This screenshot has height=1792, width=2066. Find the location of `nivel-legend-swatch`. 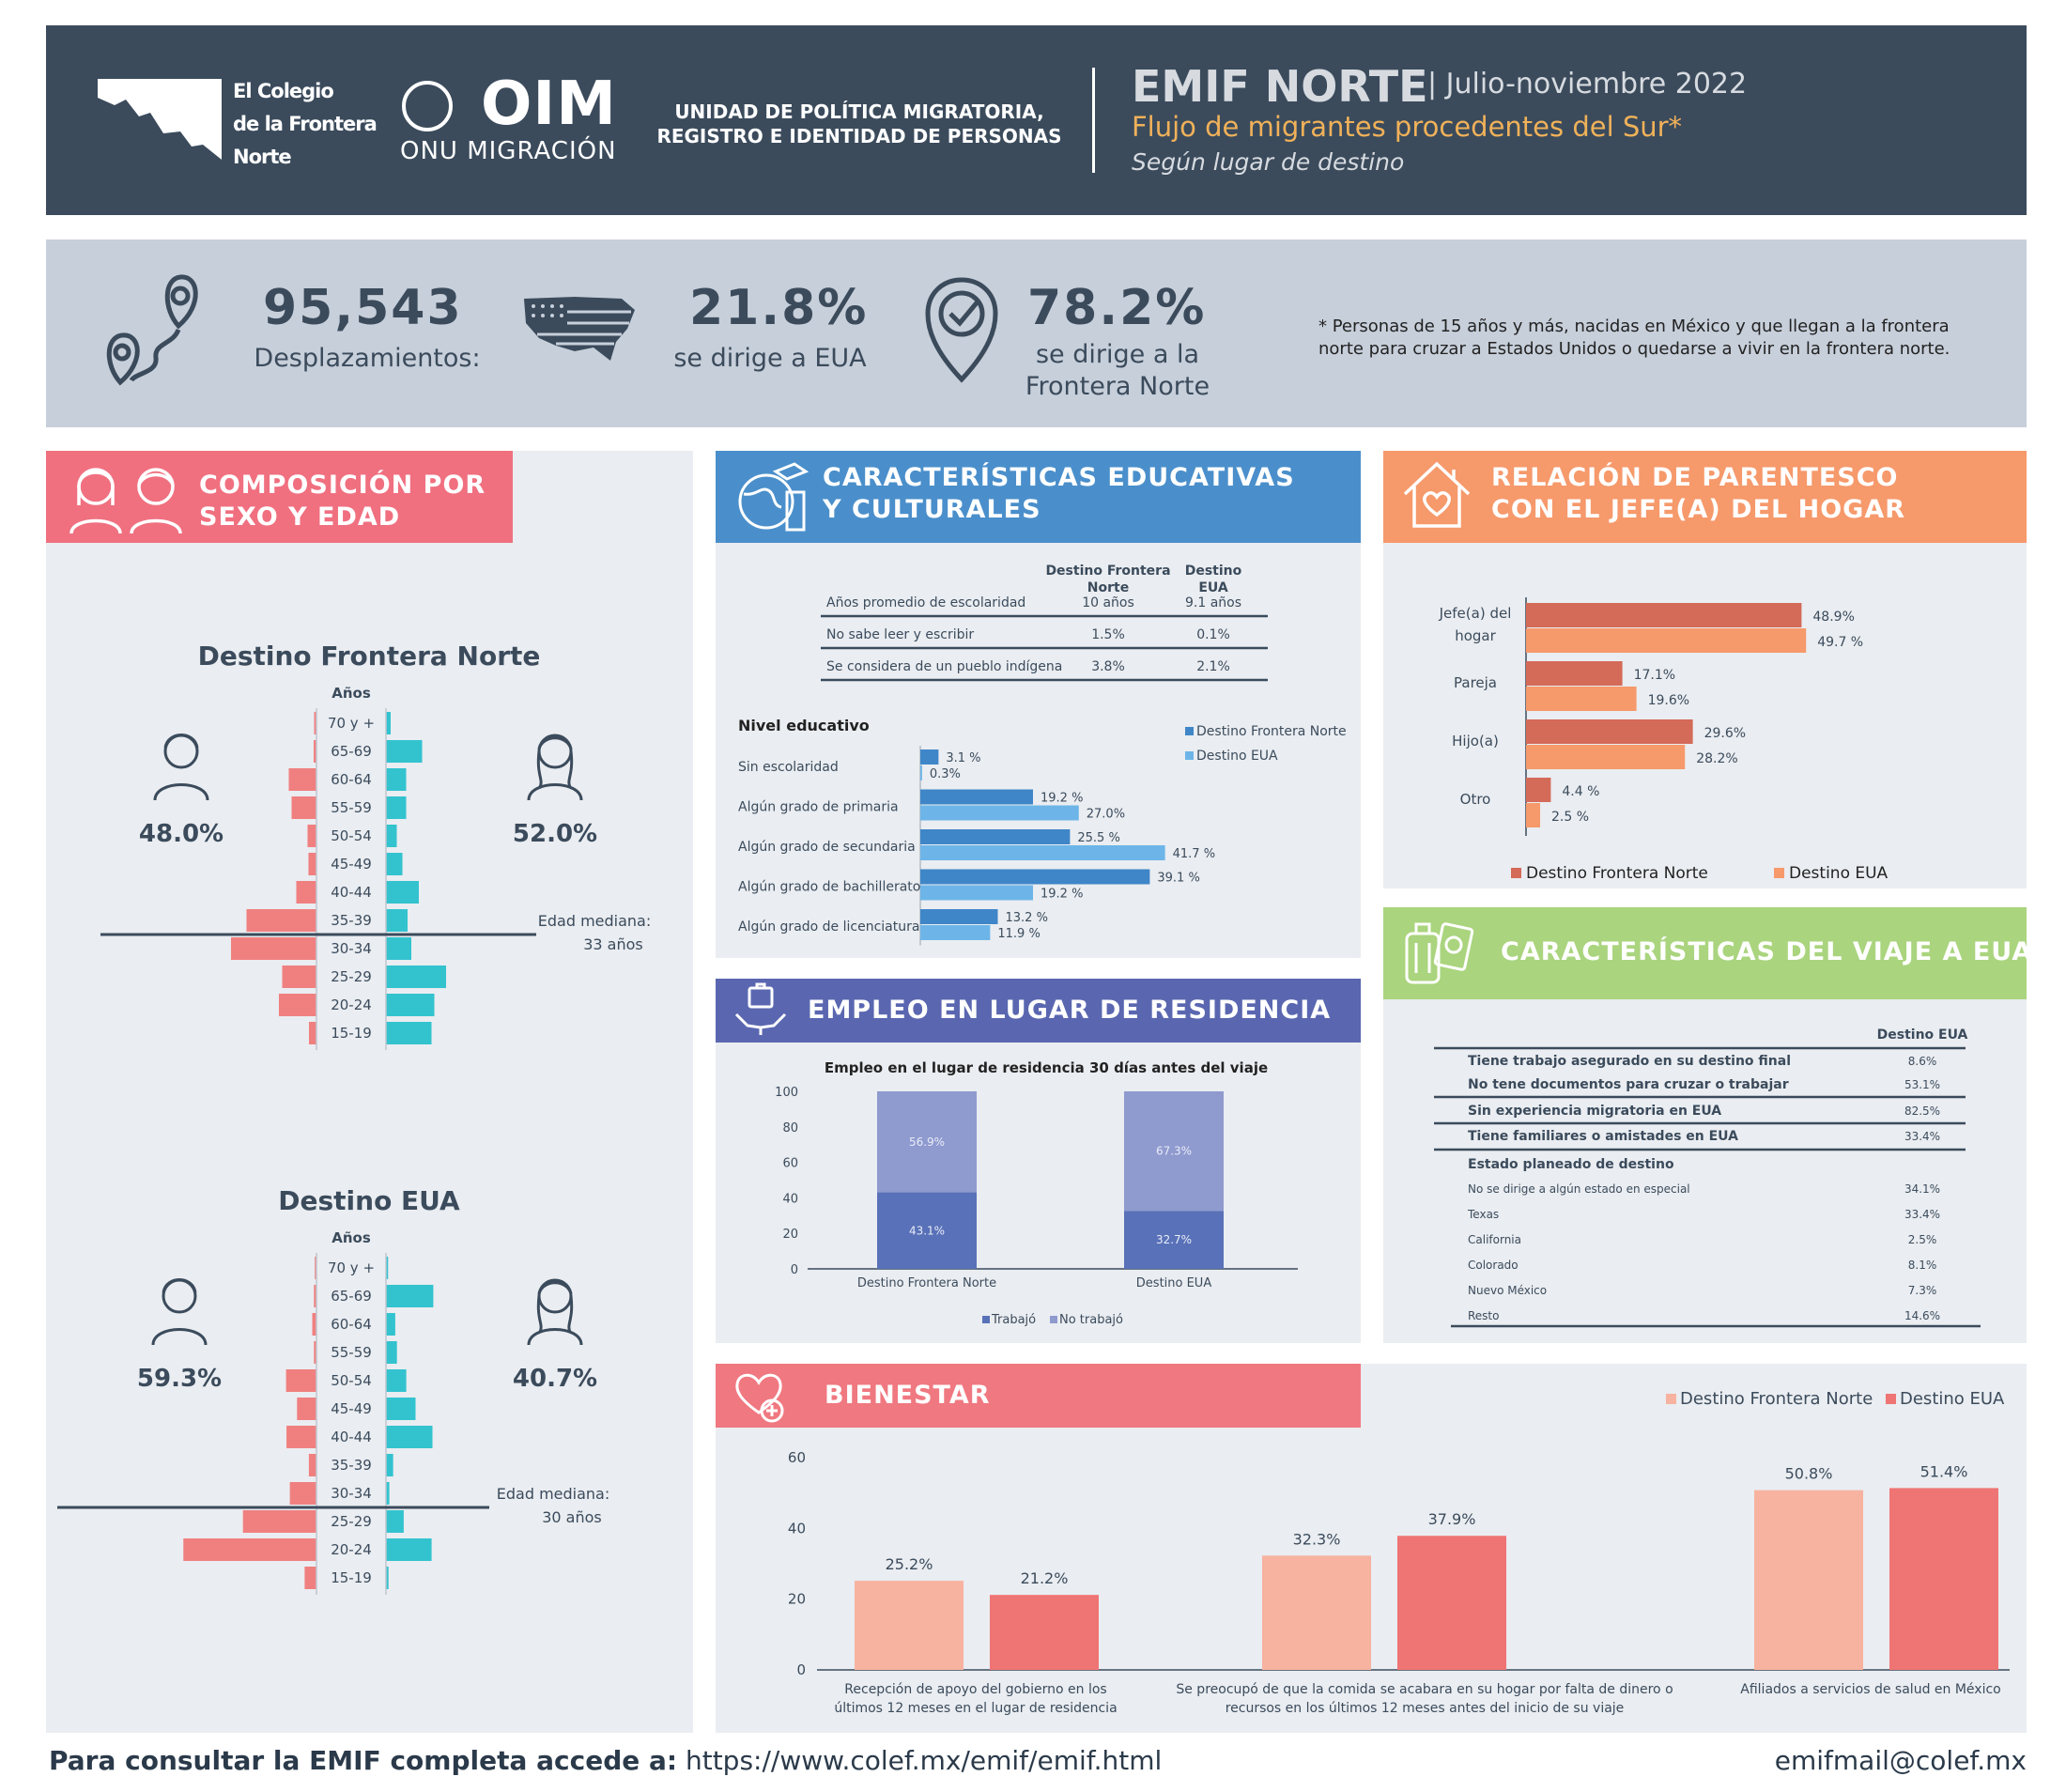

nivel-legend-swatch is located at coordinates (1189, 755).